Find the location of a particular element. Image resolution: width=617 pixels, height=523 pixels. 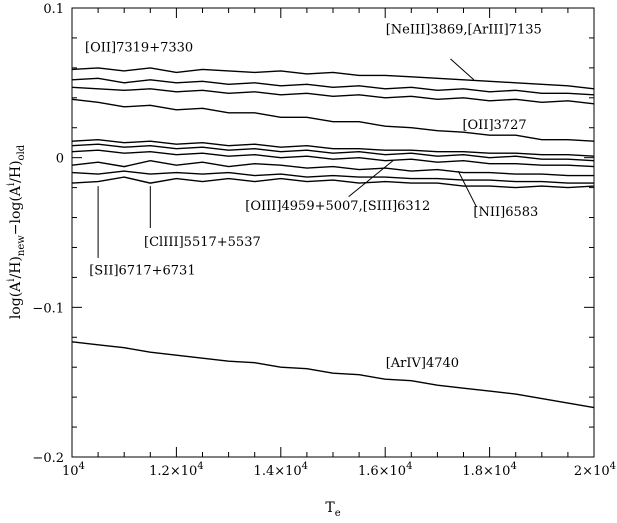

y-tick-label: 0 is located at coordinates (60, 159).